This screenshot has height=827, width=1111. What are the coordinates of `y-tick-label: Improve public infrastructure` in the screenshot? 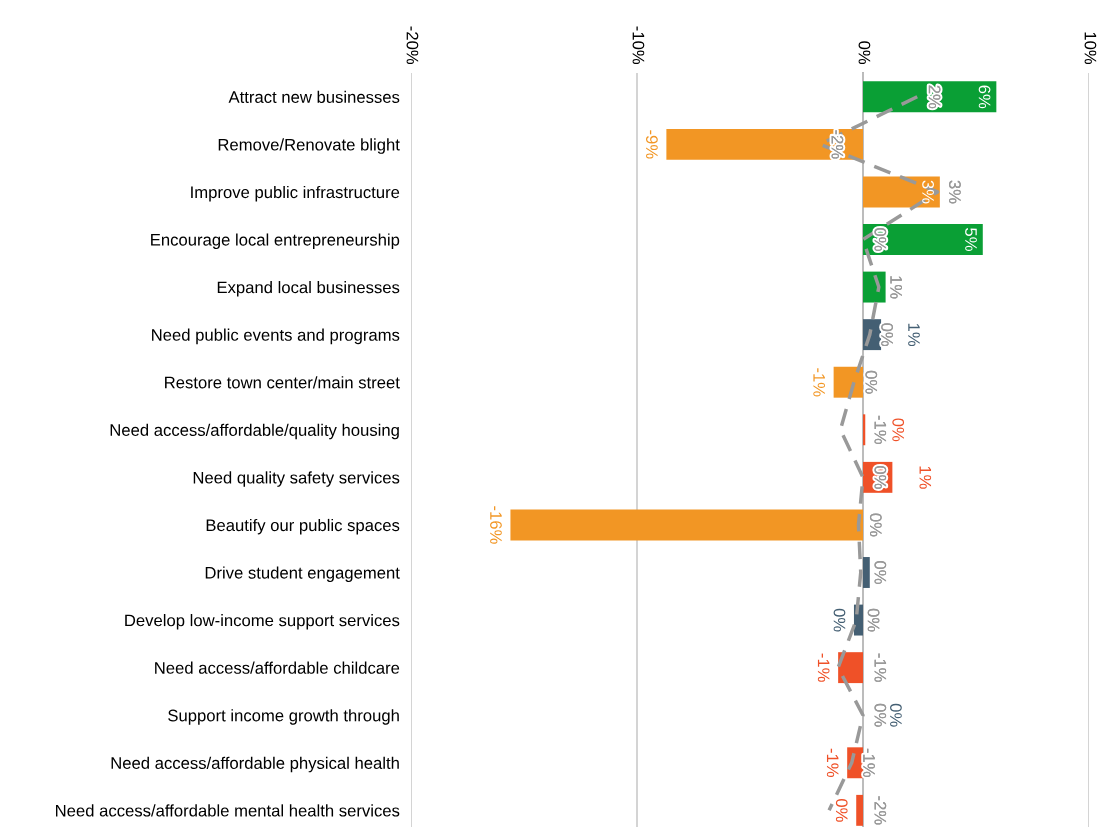 It's located at (295, 193).